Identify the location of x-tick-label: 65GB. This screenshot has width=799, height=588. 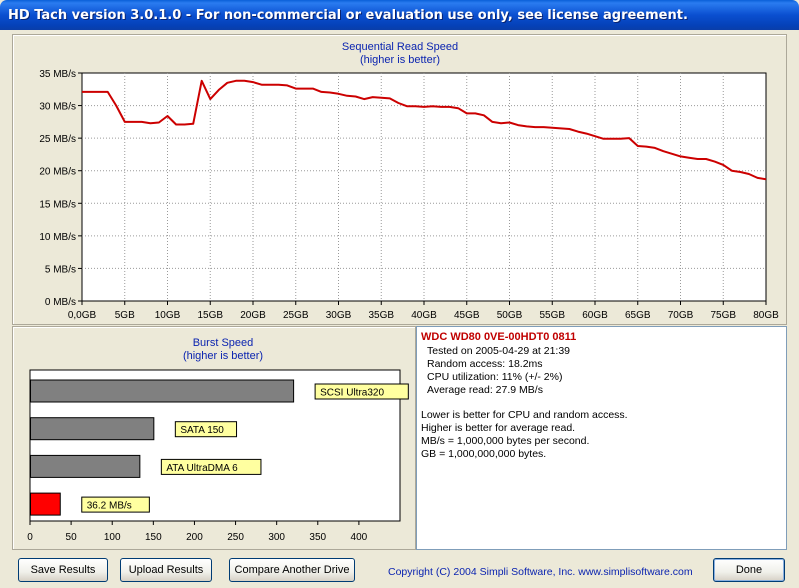
(638, 315).